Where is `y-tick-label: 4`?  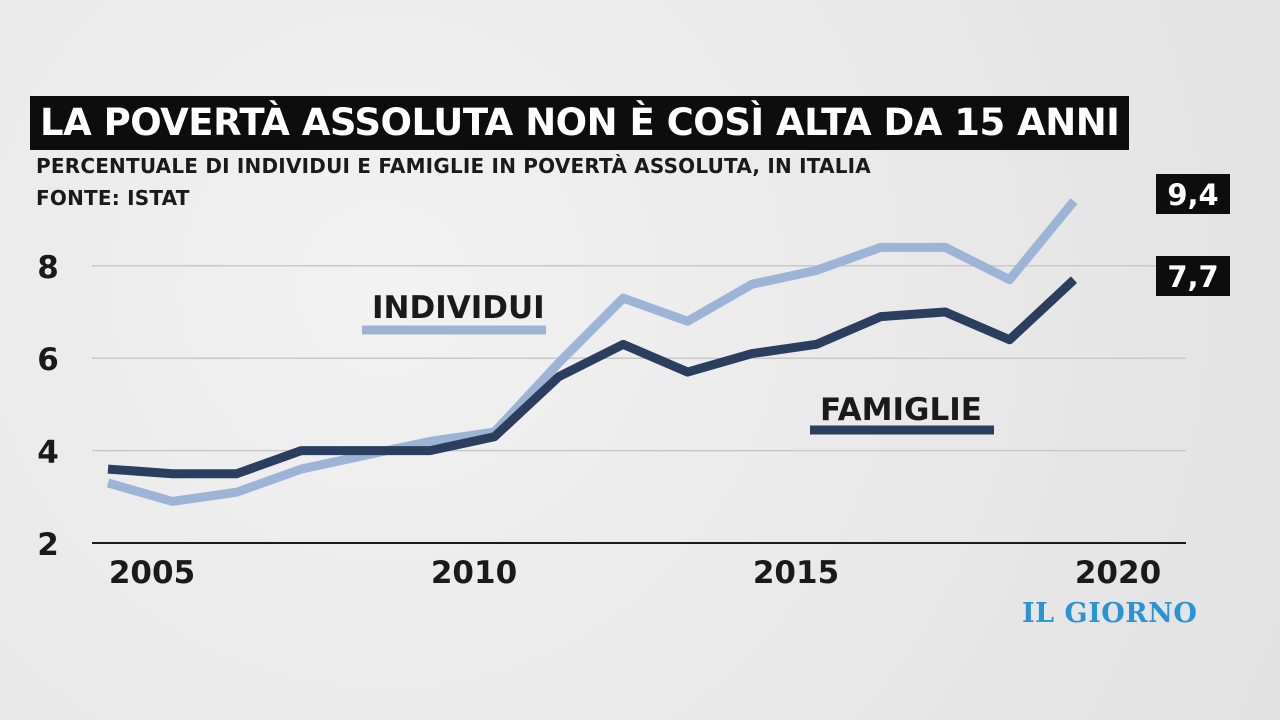 y-tick-label: 4 is located at coordinates (48, 453).